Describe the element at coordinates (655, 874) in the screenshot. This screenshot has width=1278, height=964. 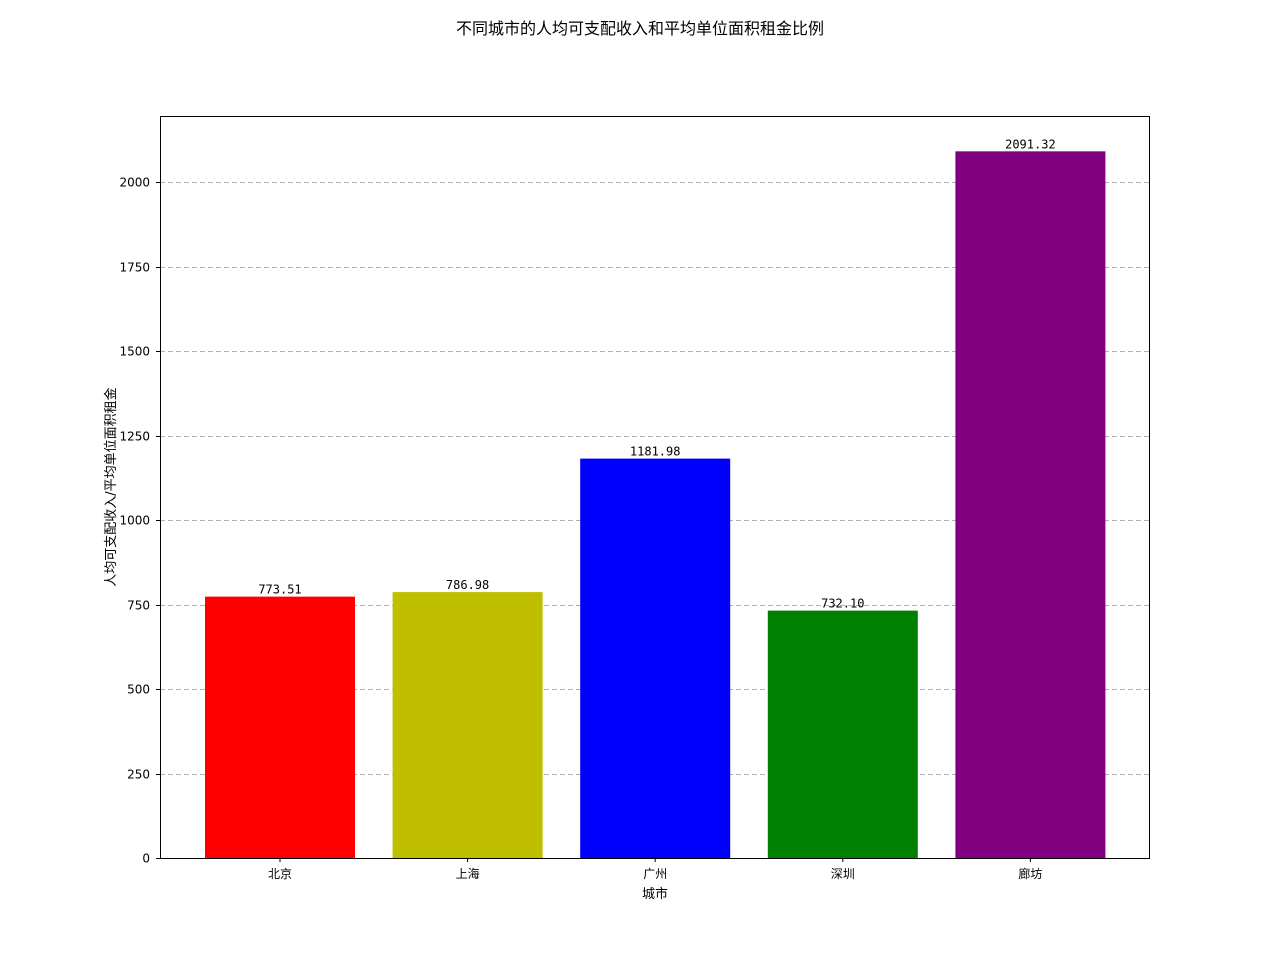
I see `x-tick-label: 广州` at that location.